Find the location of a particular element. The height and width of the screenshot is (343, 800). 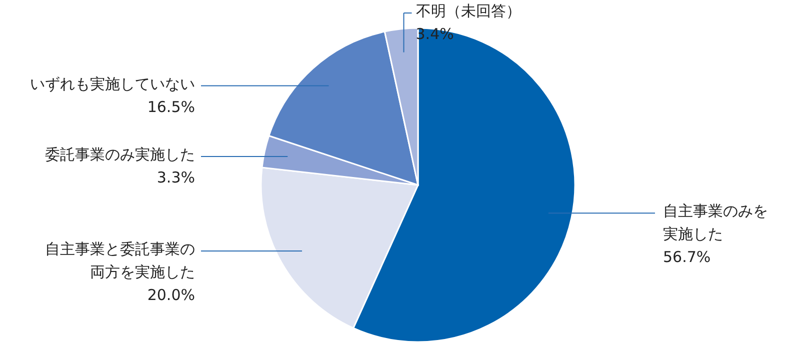

slice-label: 自主事業のみを実施した is located at coordinates (715, 223).